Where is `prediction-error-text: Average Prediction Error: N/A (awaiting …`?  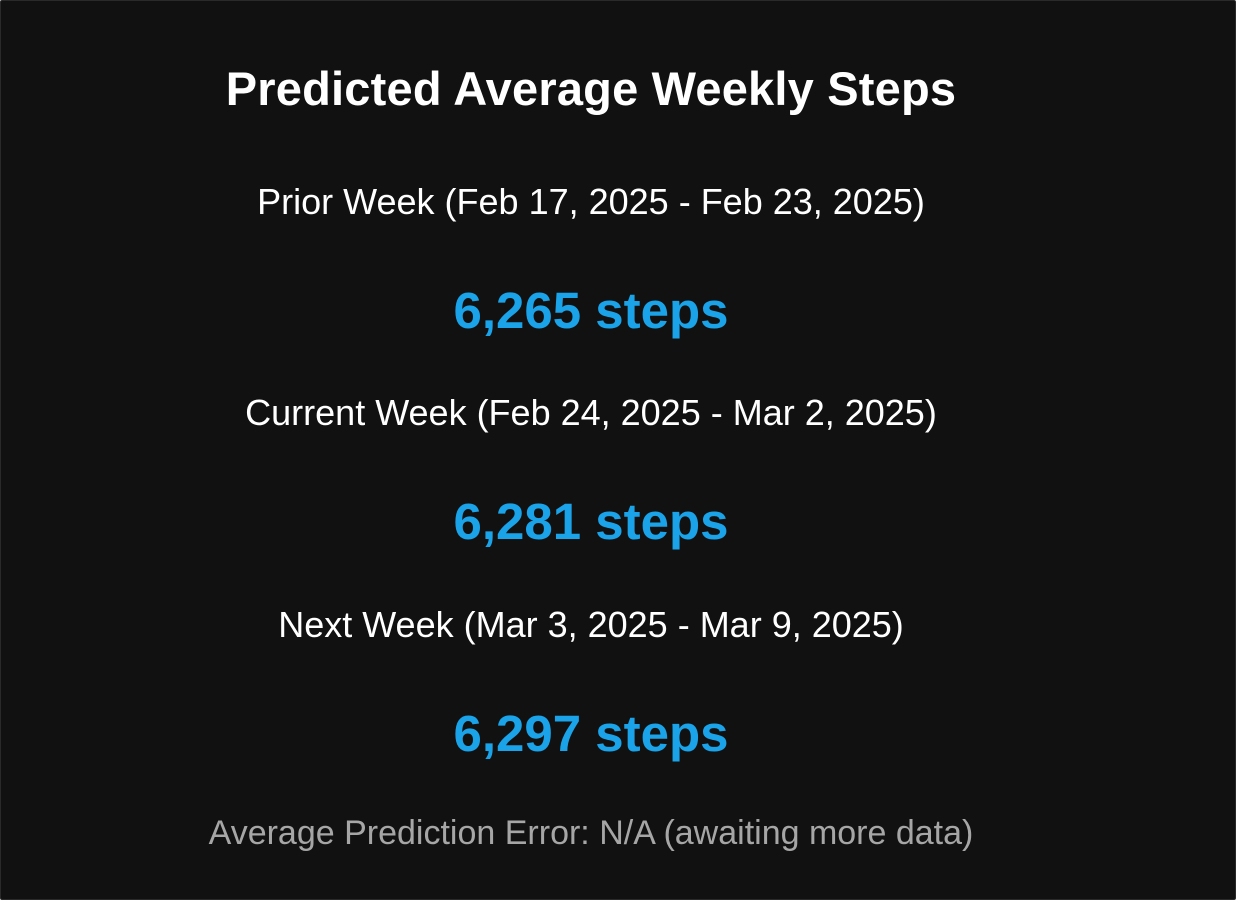
prediction-error-text: Average Prediction Error: N/A (awaiting … is located at coordinates (591, 833).